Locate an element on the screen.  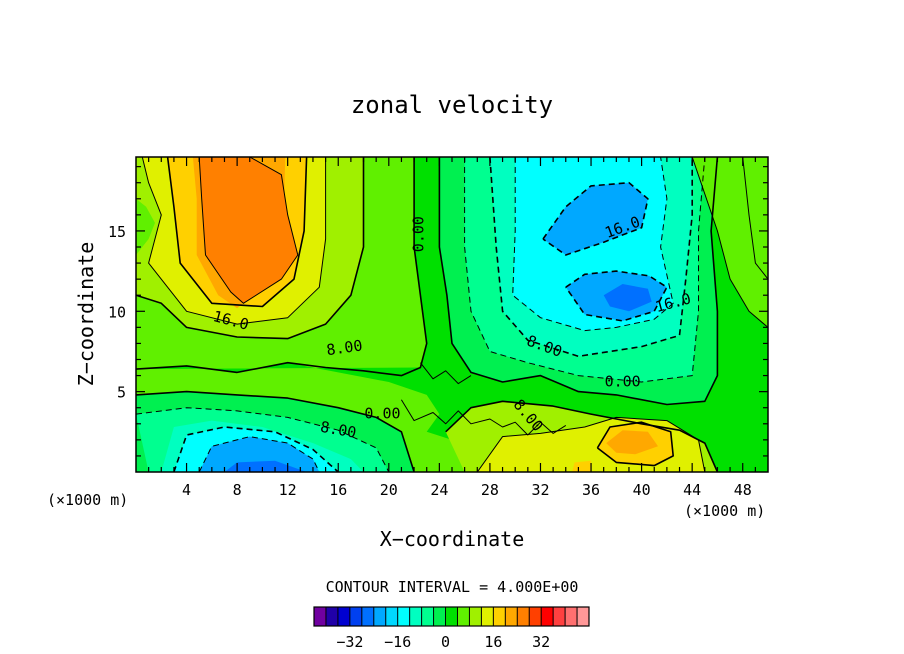
colorbar-tick-label: 16 is located at coordinates (493, 642).